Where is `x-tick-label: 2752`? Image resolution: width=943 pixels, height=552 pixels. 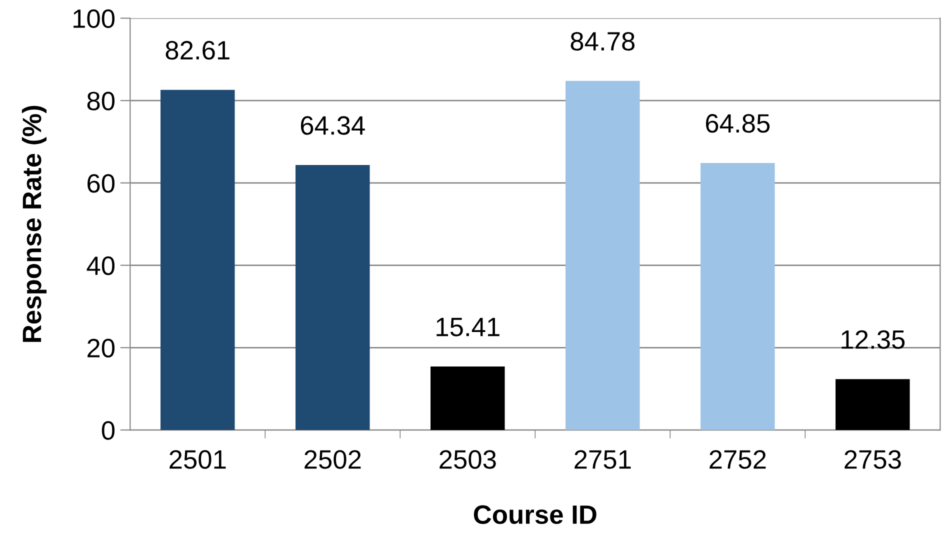 x-tick-label: 2752 is located at coordinates (738, 459).